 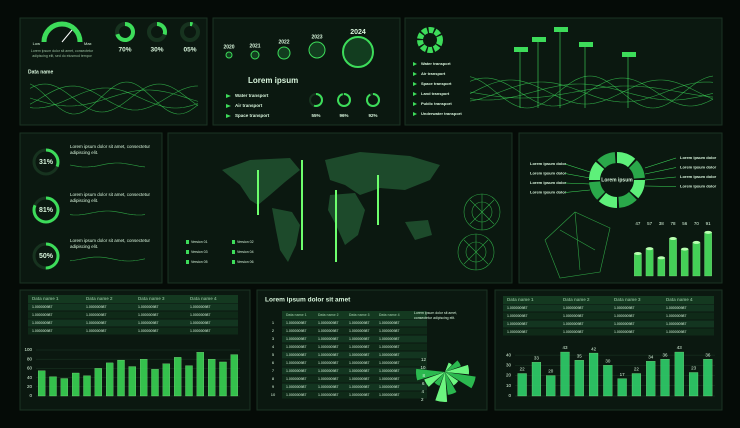 I want to click on label: Max, so click(x=88, y=43).